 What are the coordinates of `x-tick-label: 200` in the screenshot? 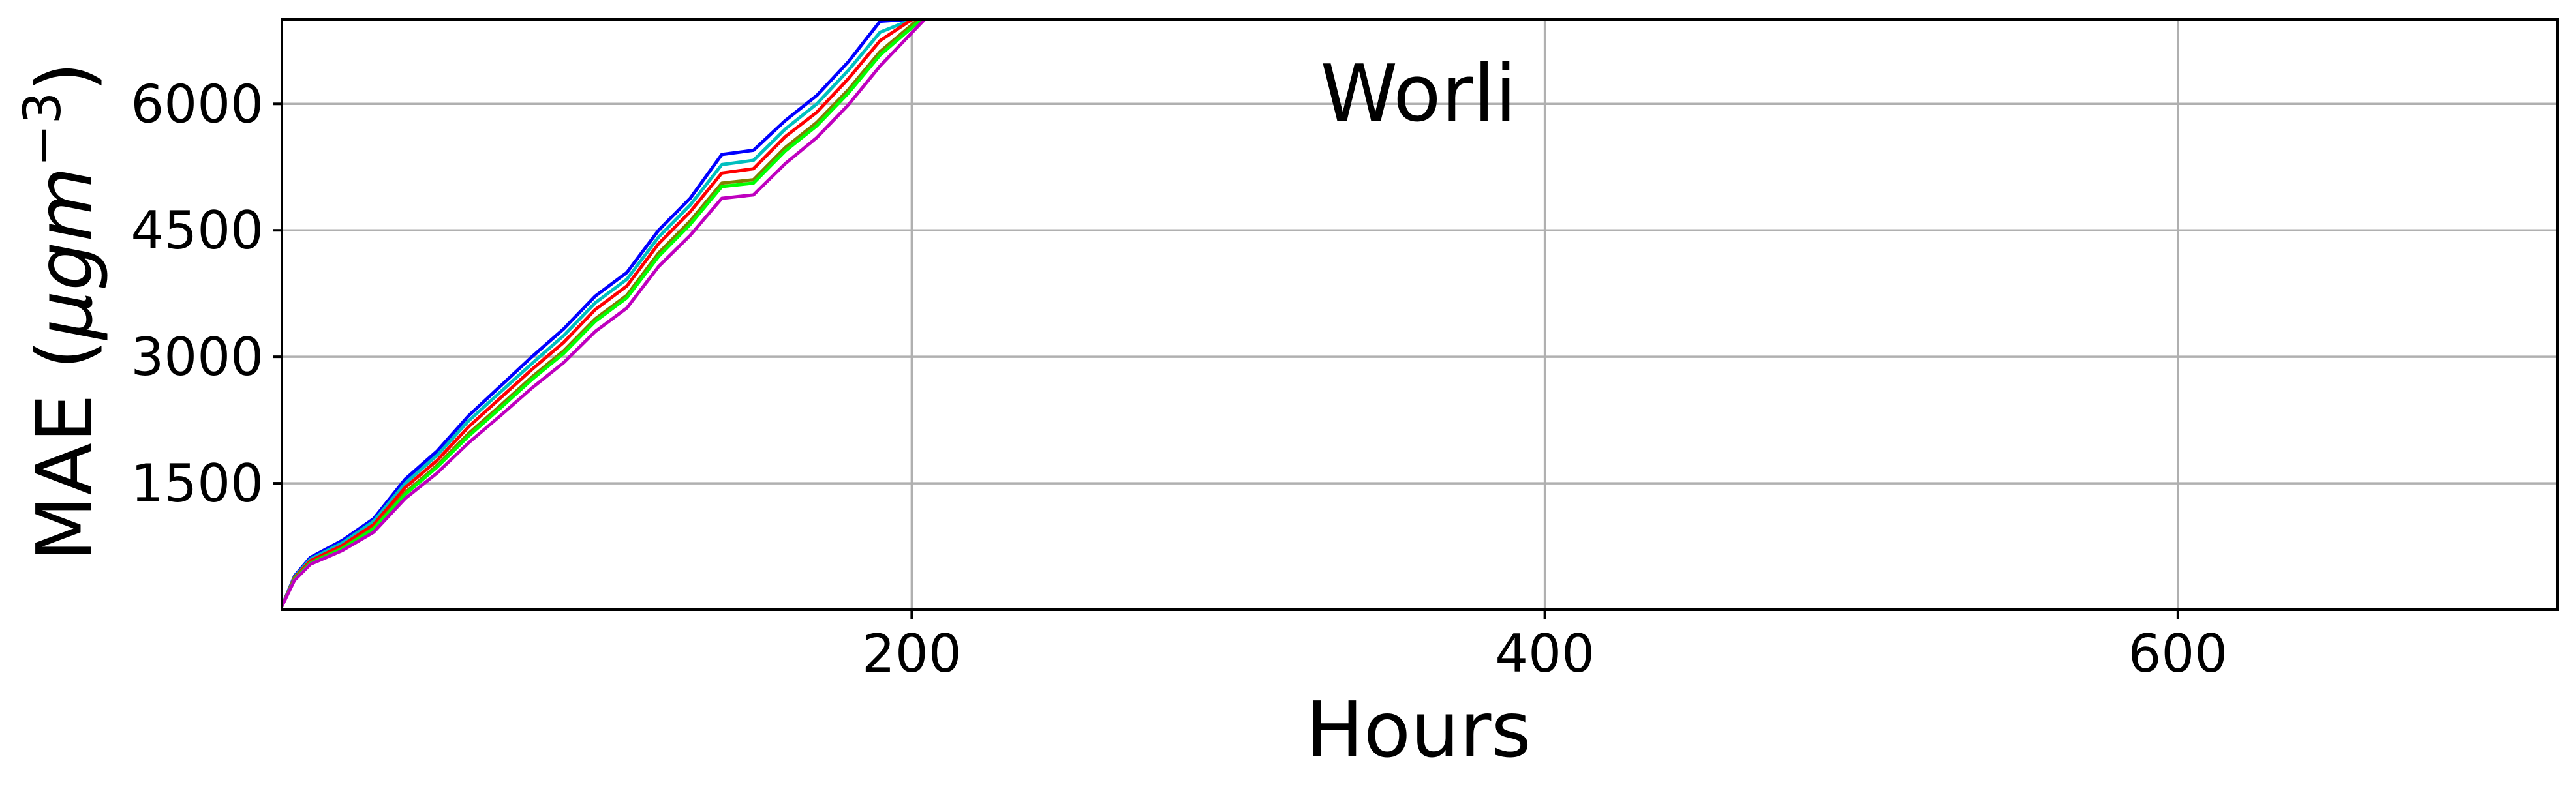 It's located at (912, 653).